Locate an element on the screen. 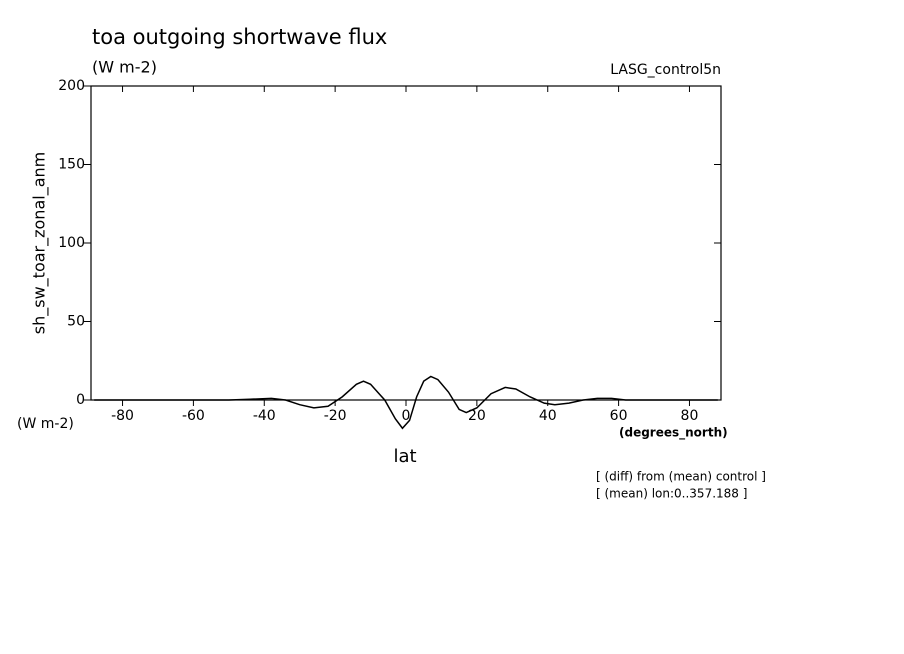 The width and height of the screenshot is (904, 654). y-tick-label: 100 is located at coordinates (71, 243).